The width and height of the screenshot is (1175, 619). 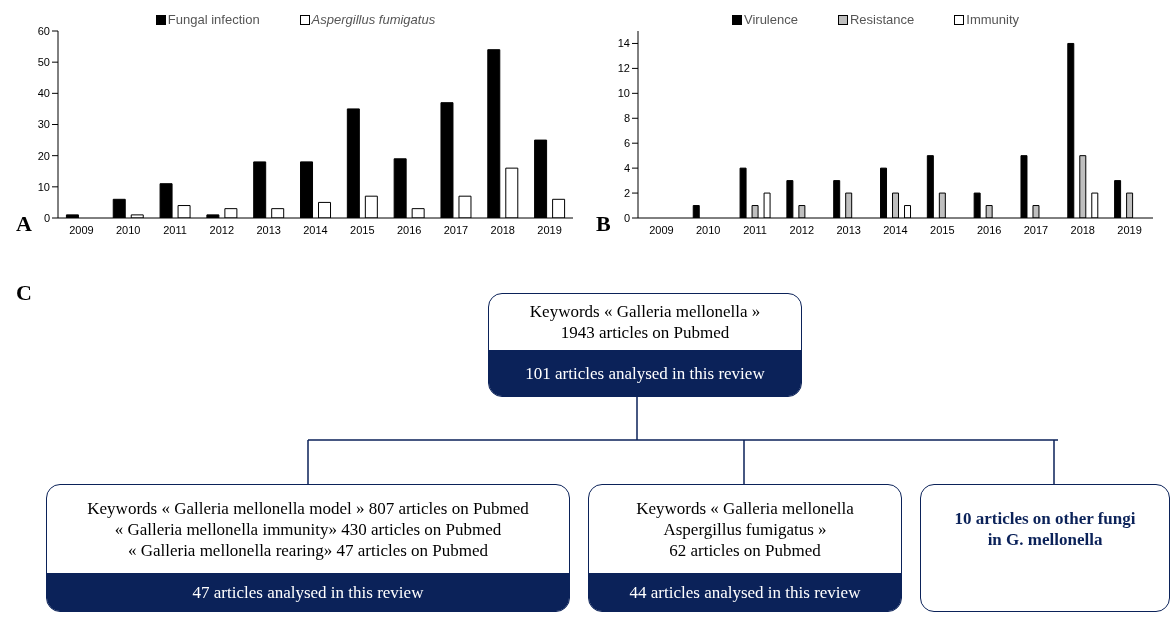 I want to click on text: « Galleria mellonella immunity» 430 articles on Pubmed, so click(x=308, y=529).